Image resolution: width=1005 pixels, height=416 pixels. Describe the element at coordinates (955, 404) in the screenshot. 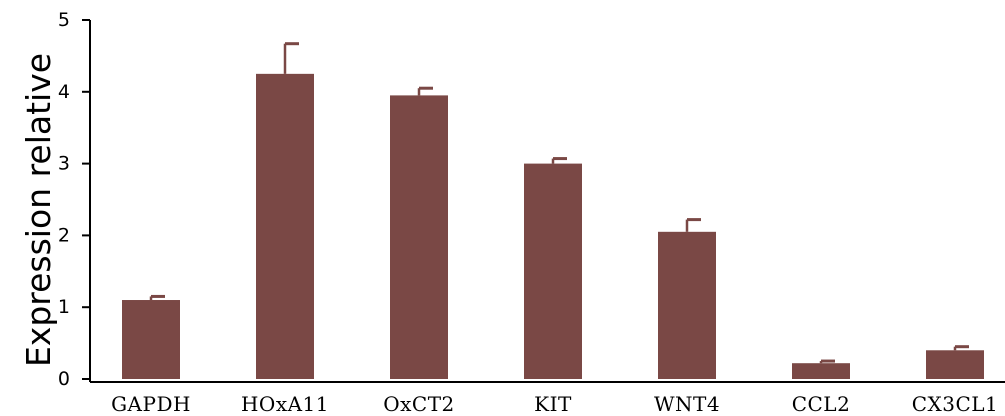

I see `x-tick-label: CX3CL1` at that location.